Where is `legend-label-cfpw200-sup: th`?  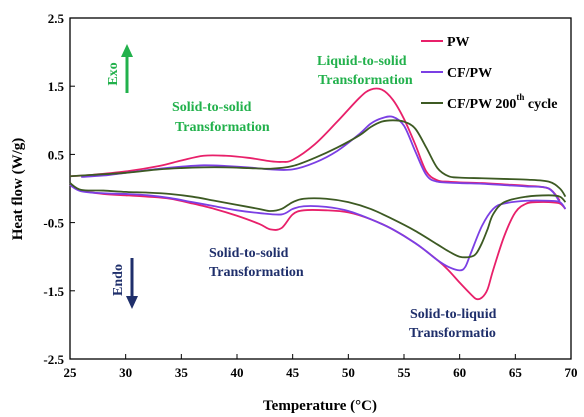 legend-label-cfpw200-sup: th is located at coordinates (520, 97).